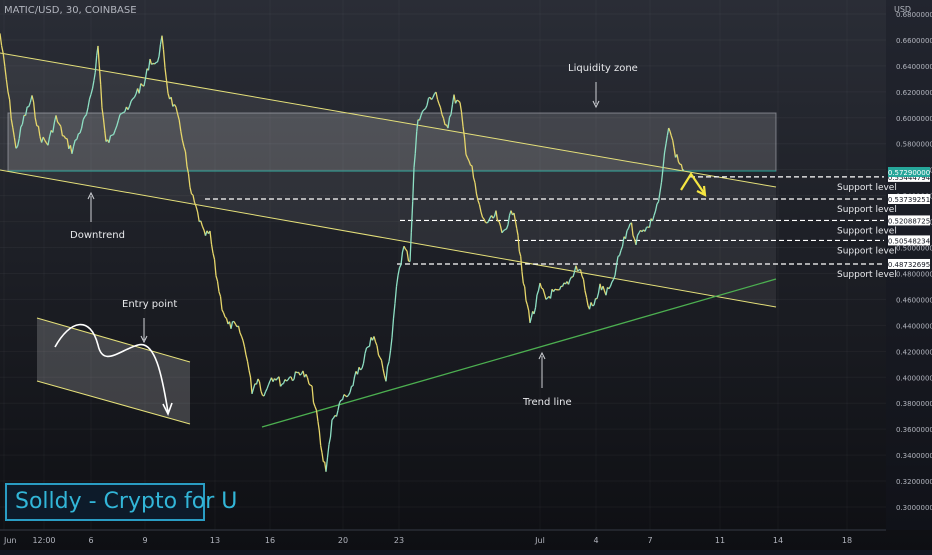 The image size is (932, 555). What do you see at coordinates (270, 540) in the screenshot?
I see `time-tick-label: 16` at bounding box center [270, 540].